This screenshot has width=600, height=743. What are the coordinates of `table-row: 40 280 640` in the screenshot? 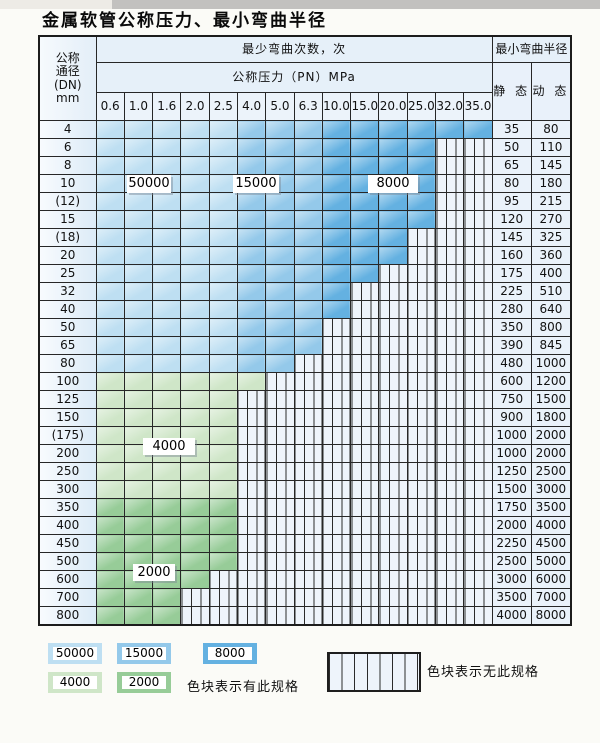 It's located at (305, 309).